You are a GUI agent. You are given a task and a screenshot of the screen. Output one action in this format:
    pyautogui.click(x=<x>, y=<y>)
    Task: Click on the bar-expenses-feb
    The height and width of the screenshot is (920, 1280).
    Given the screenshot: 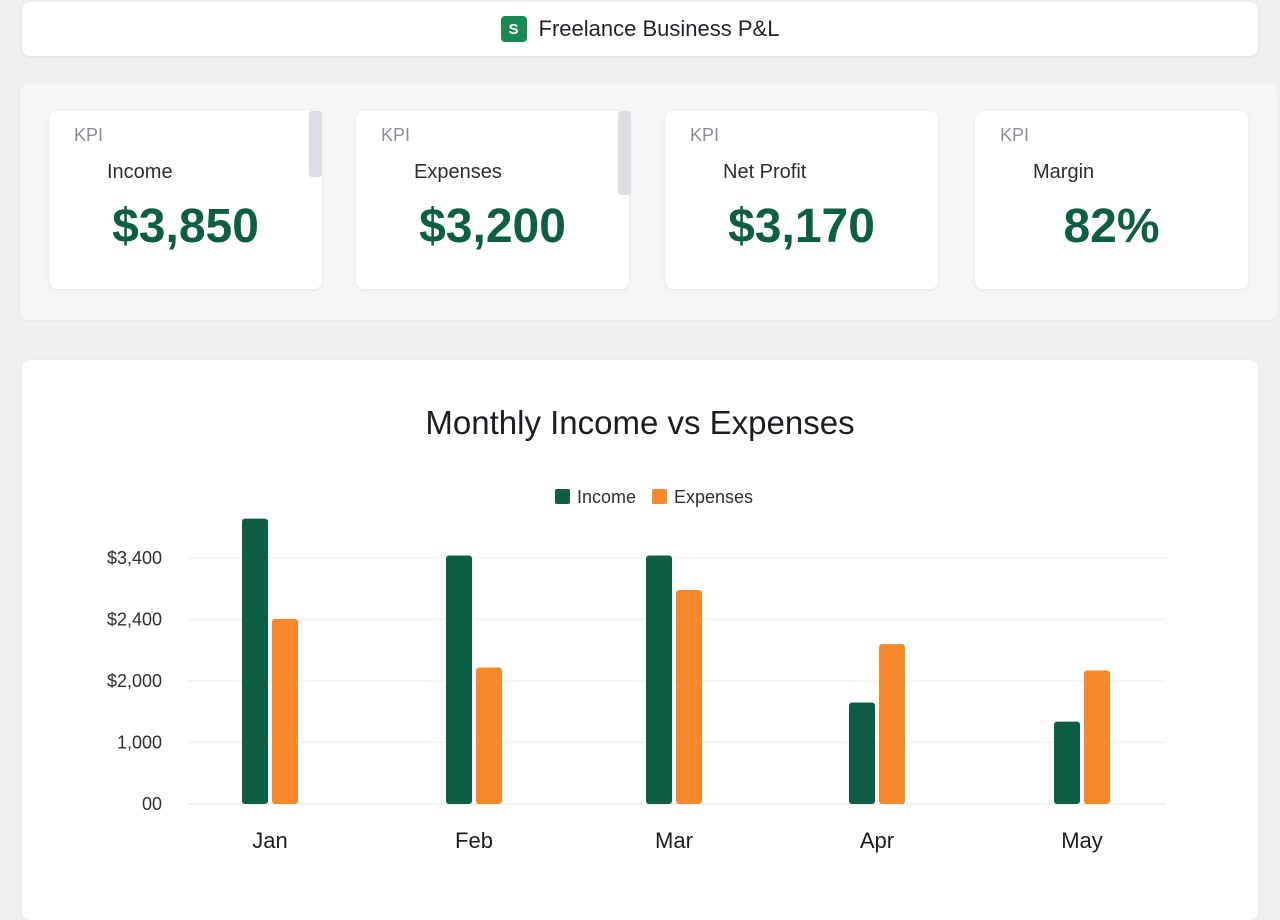 What is the action you would take?
    pyautogui.click(x=489, y=735)
    